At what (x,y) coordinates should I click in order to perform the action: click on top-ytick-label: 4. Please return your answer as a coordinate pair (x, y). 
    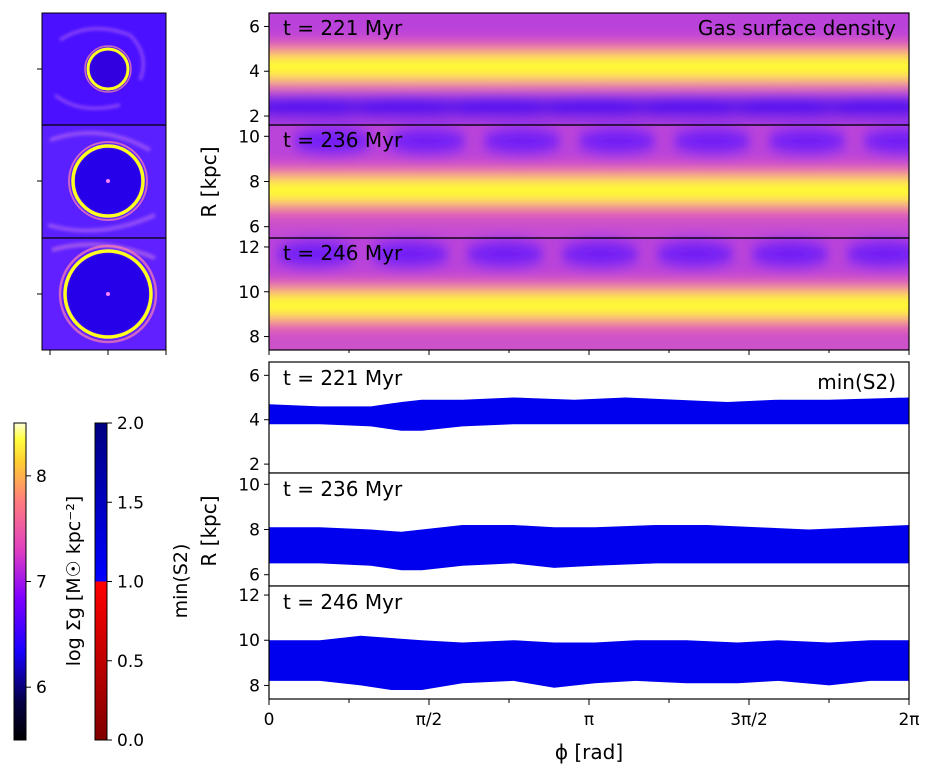
    Looking at the image, I should click on (254, 72).